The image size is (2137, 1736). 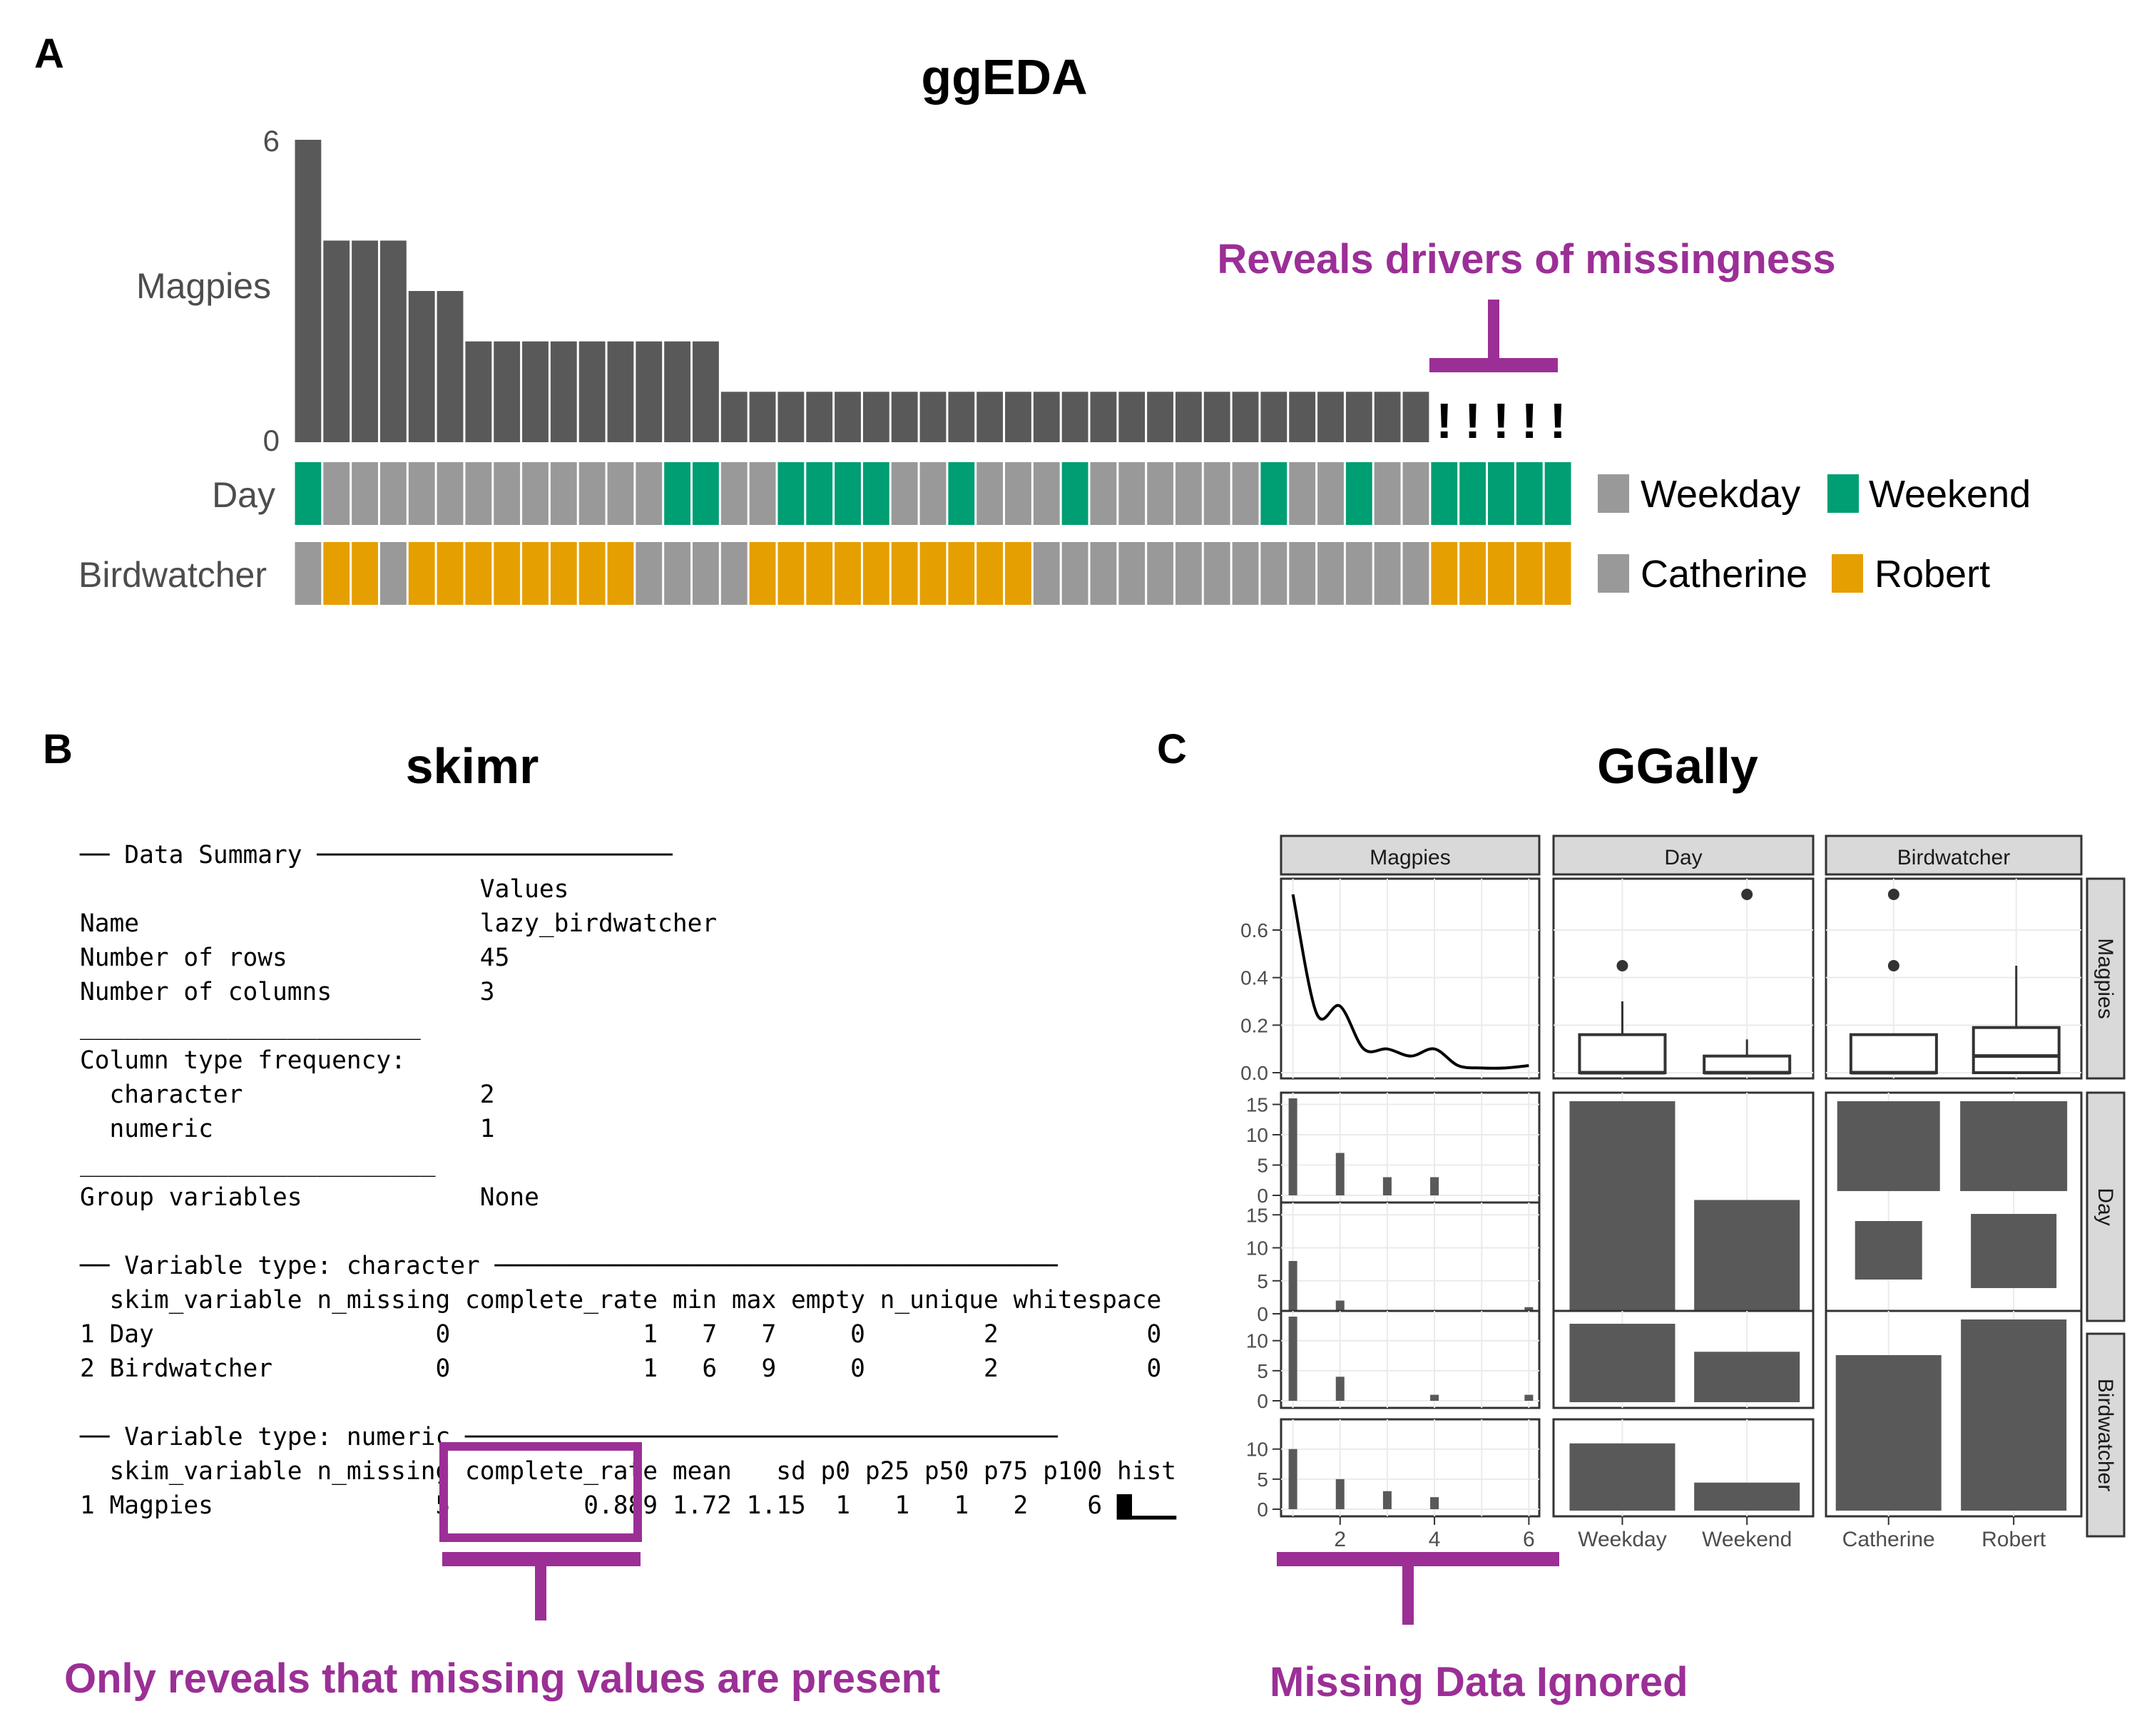 I want to click on hist-y-tick-3-2: 10, so click(x=1257, y=1450).